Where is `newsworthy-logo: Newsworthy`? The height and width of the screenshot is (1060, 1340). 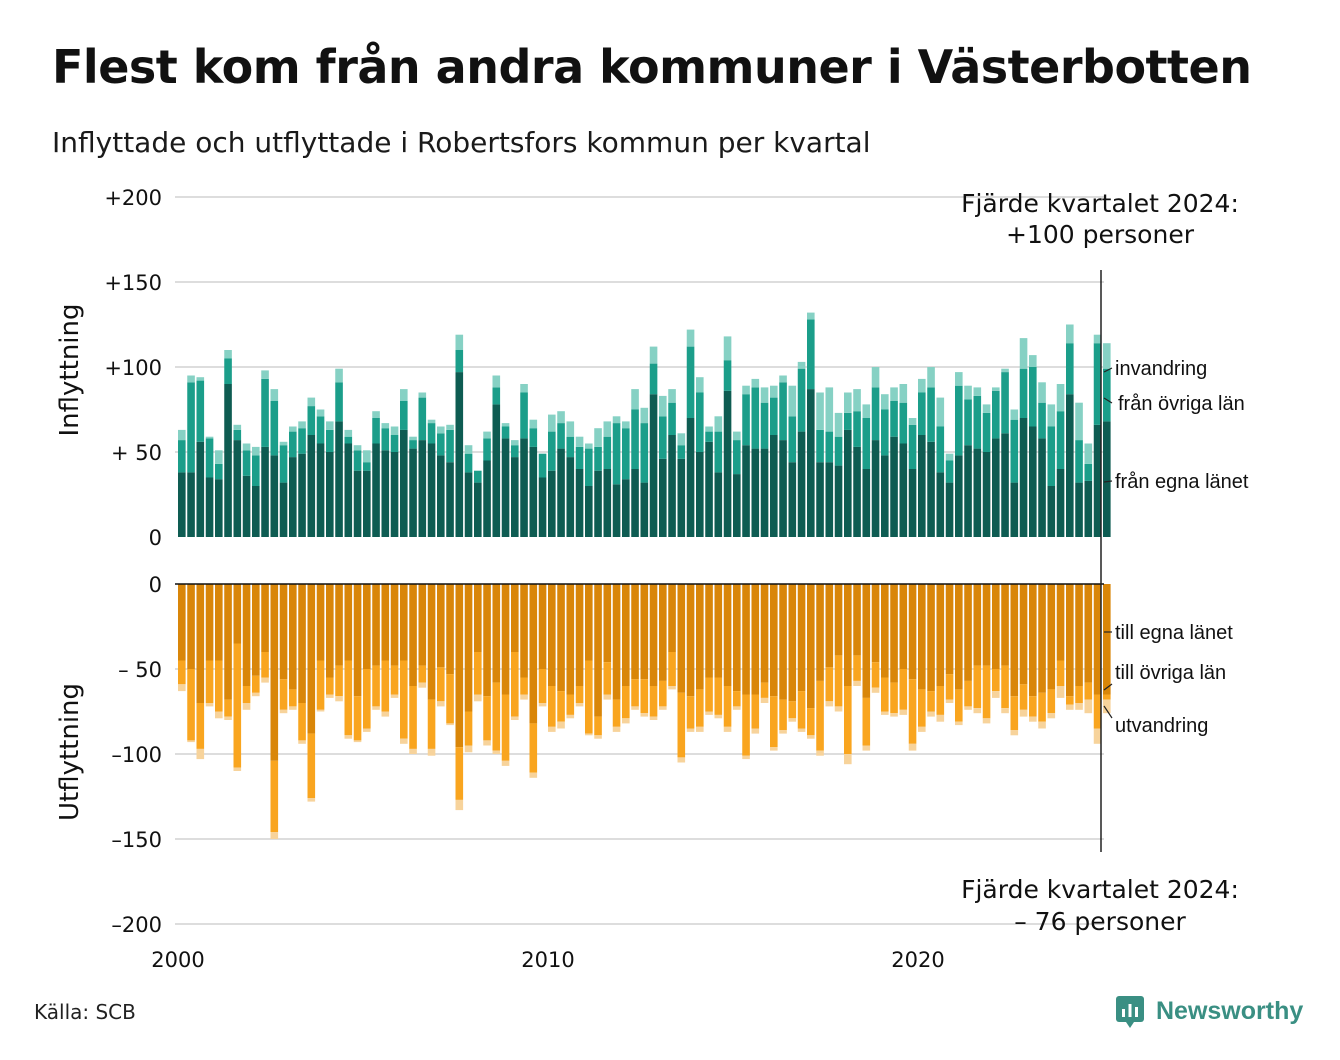
newsworthy-logo: Newsworthy is located at coordinates (1209, 1011).